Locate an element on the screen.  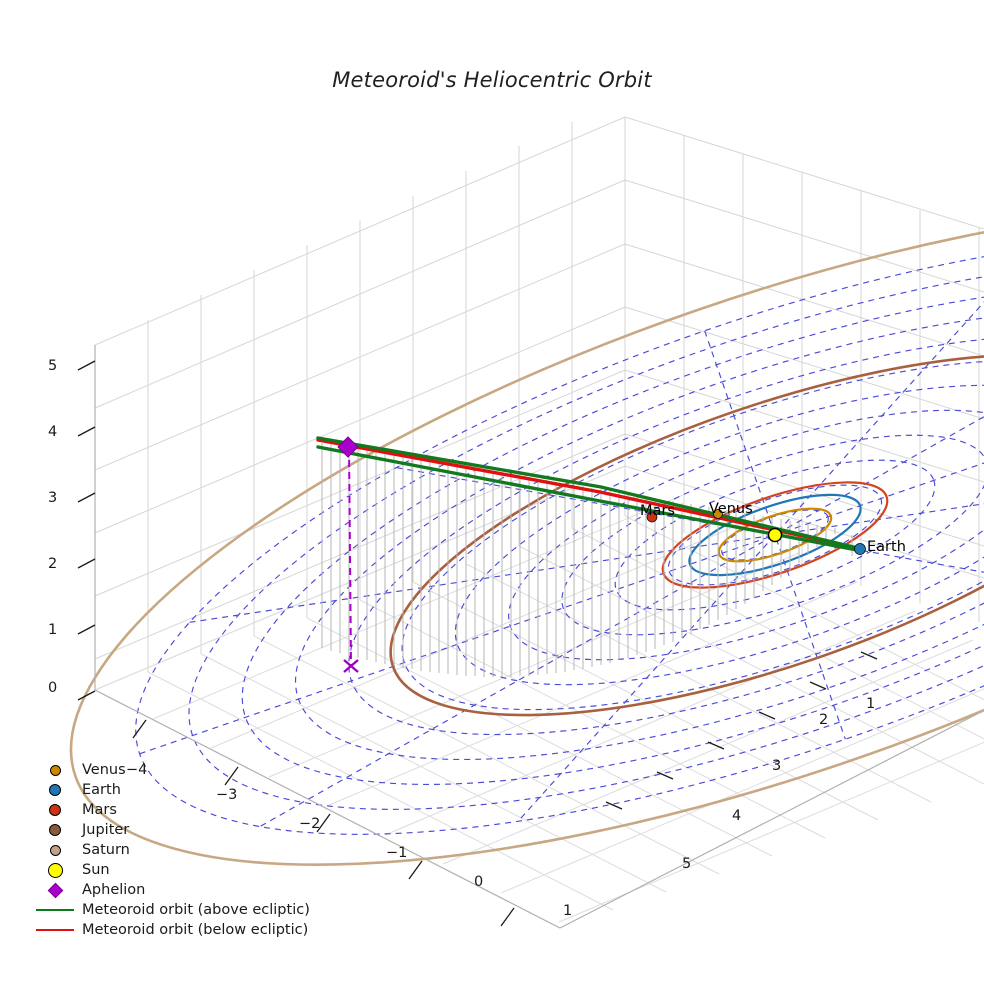
aphelion-projection-x-marker is located at coordinates (351, 666).